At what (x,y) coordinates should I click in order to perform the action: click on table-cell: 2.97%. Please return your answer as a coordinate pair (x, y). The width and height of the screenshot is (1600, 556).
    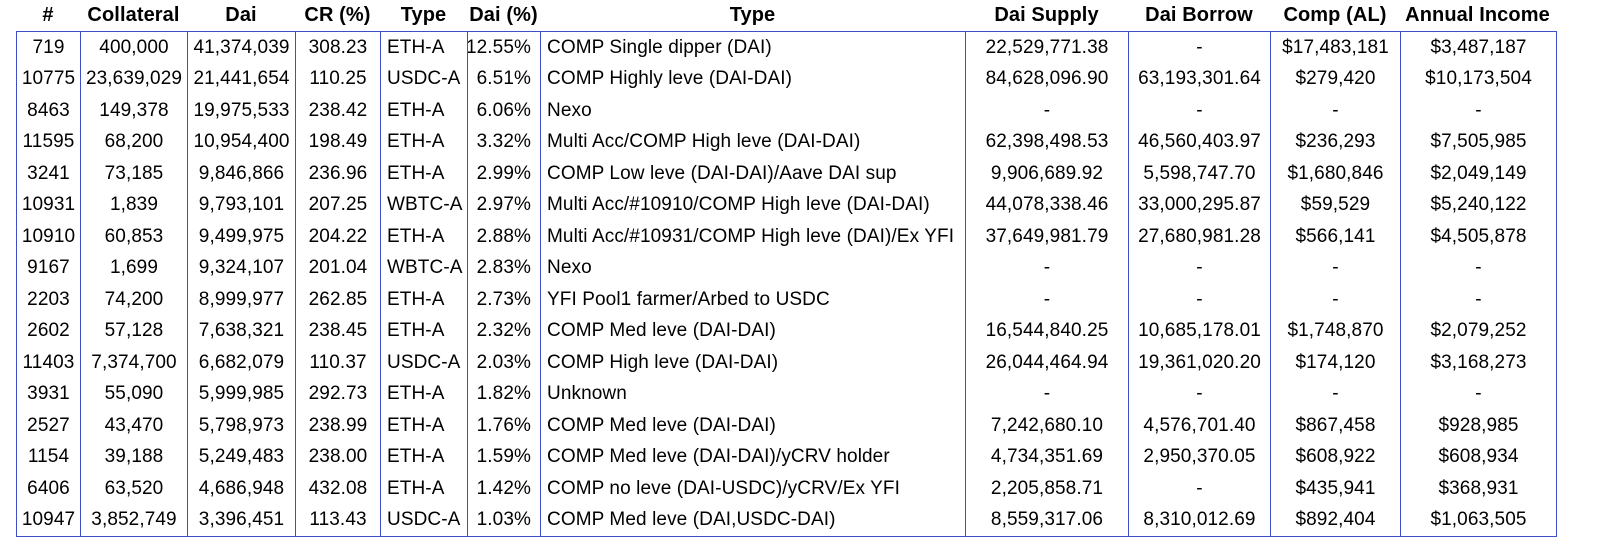
    Looking at the image, I should click on (504, 205).